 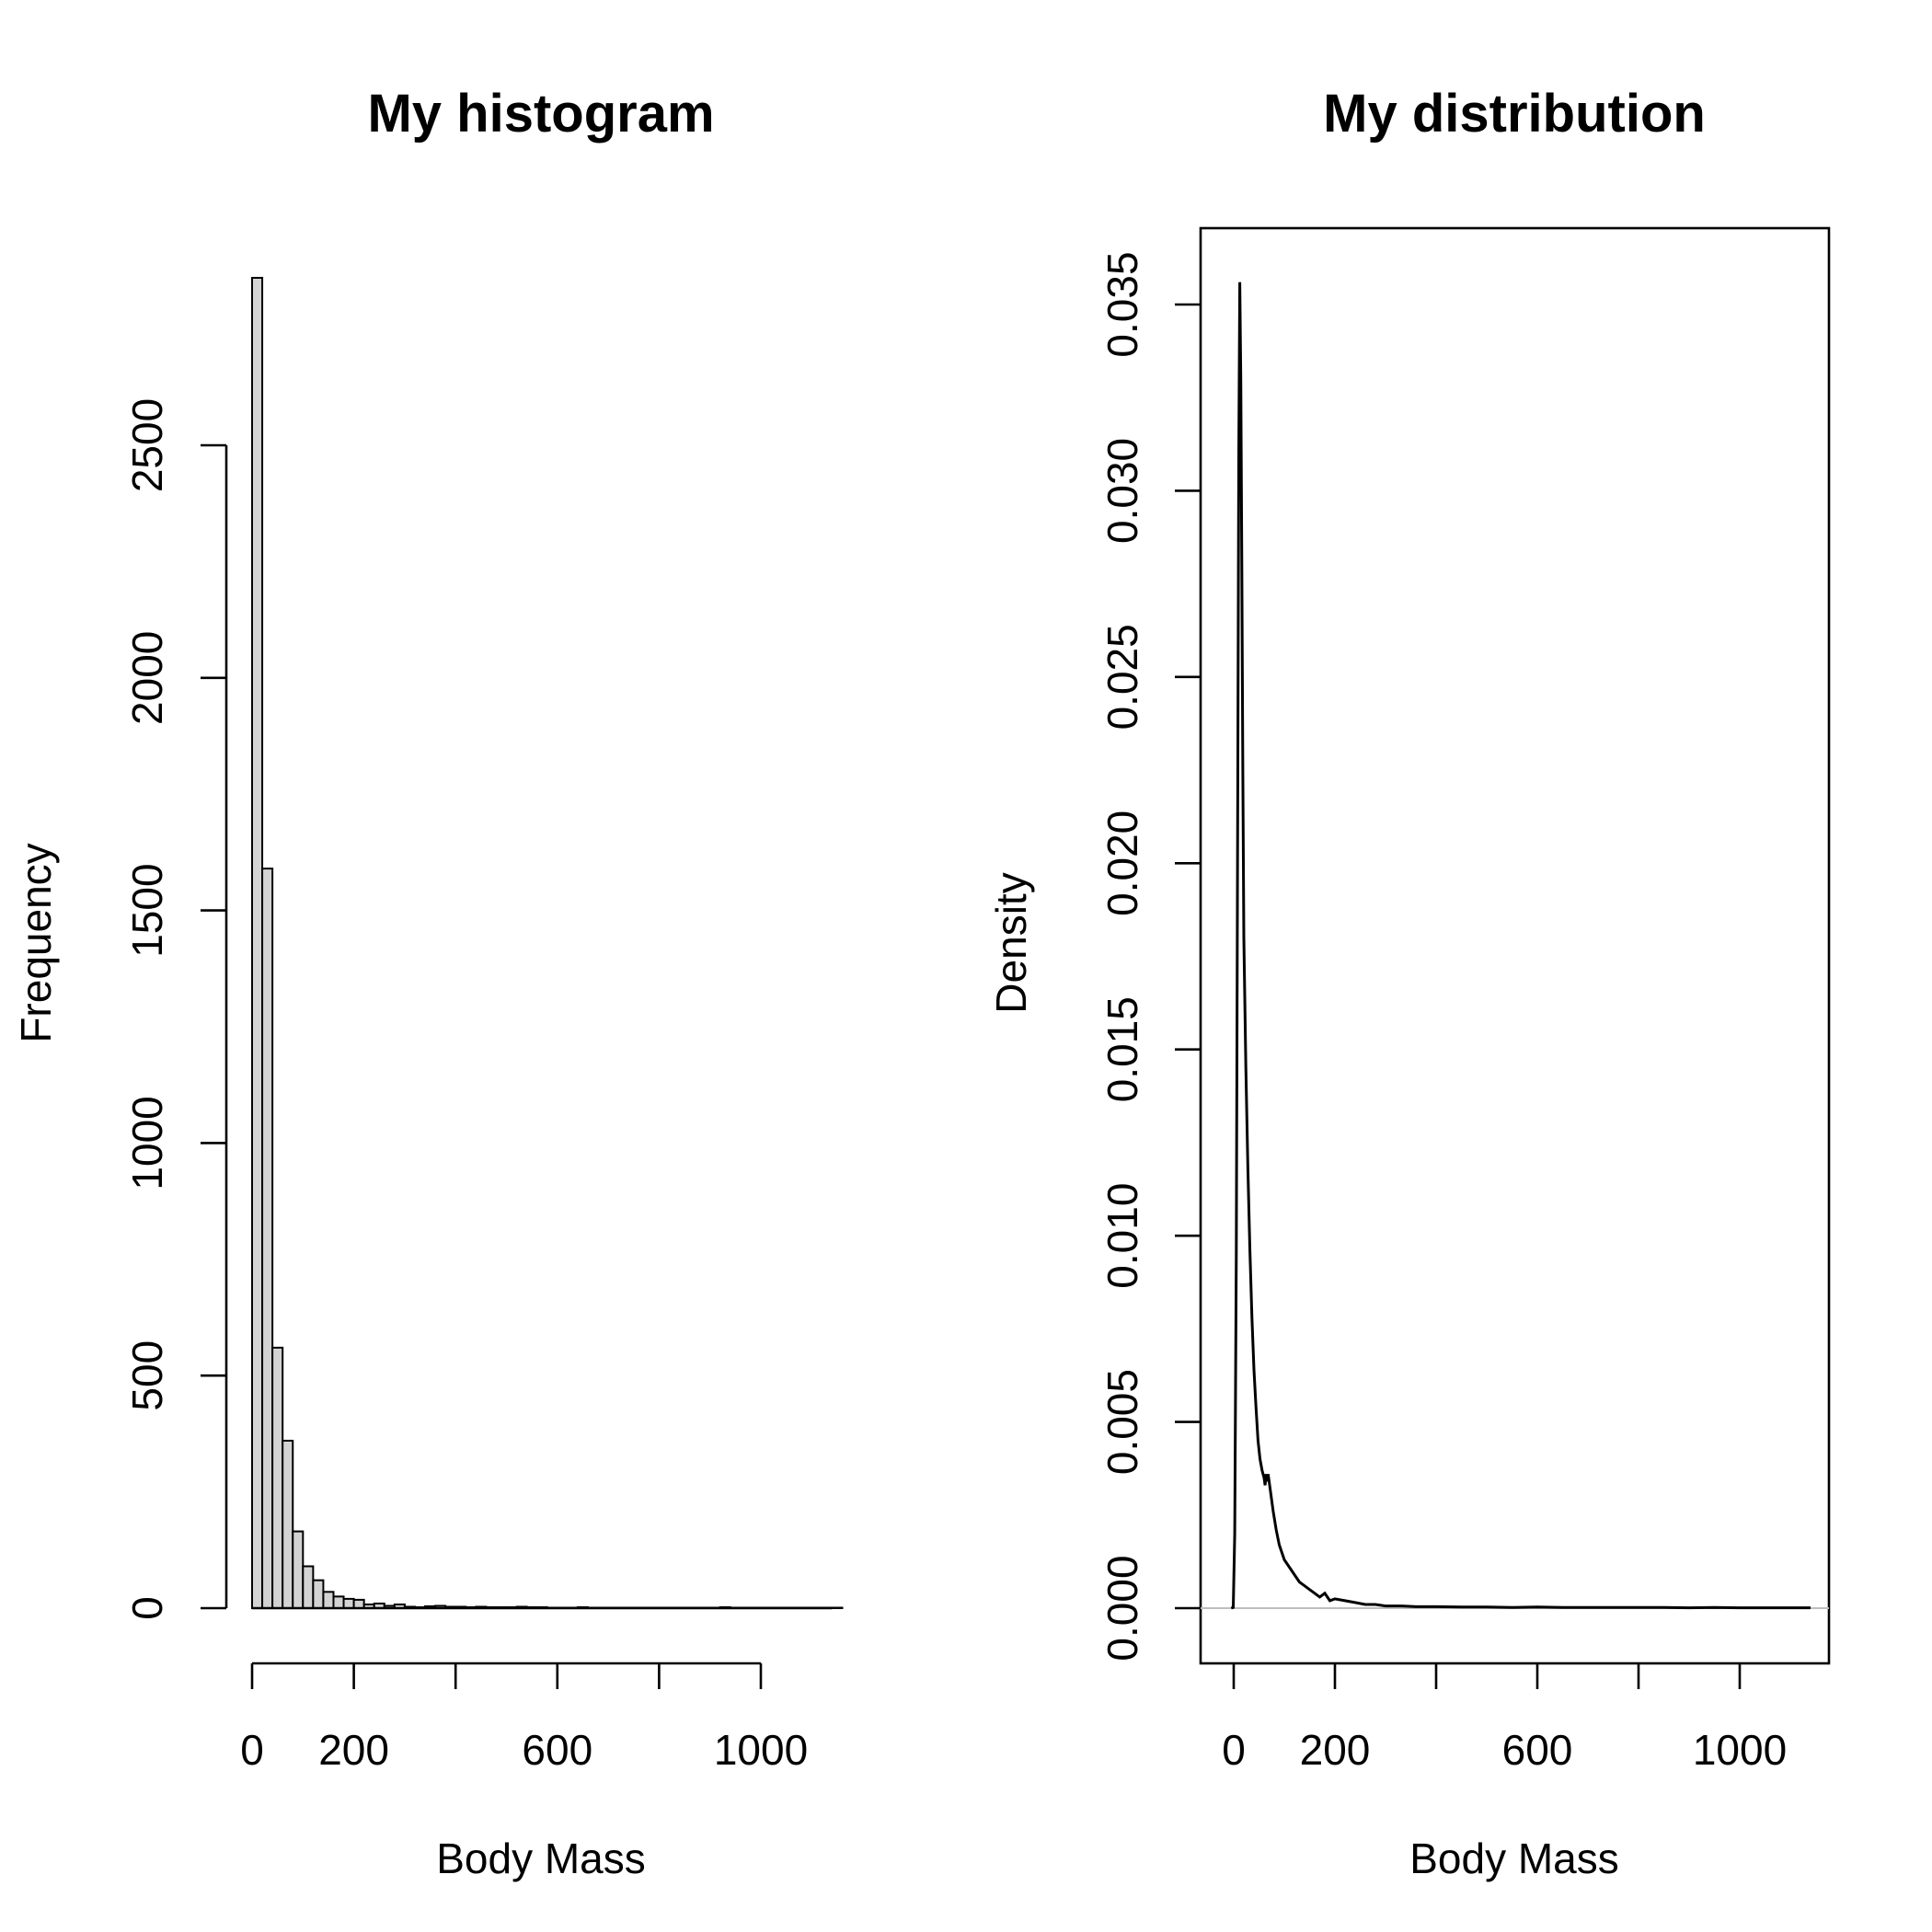 What do you see at coordinates (1122, 1236) in the screenshot?
I see `density-y-tick-label: 0.010` at bounding box center [1122, 1236].